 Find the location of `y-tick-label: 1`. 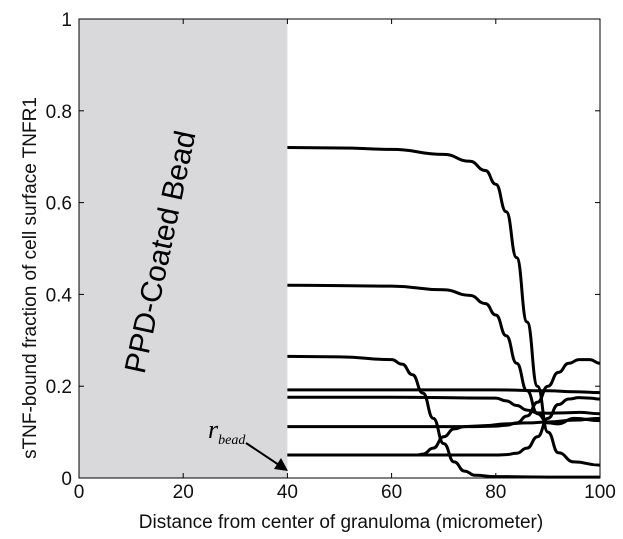

y-tick-label: 1 is located at coordinates (66, 20).